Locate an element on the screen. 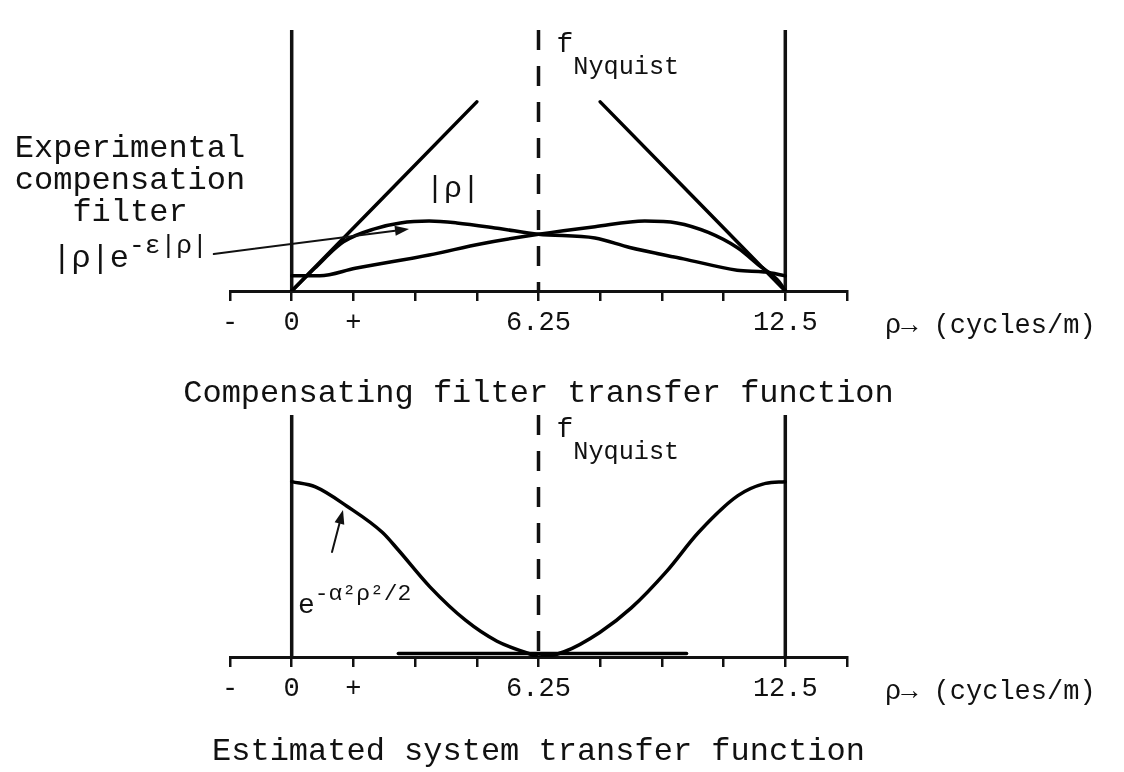 This screenshot has width=1124, height=772. annotation: |ρ| is located at coordinates (453, 189).